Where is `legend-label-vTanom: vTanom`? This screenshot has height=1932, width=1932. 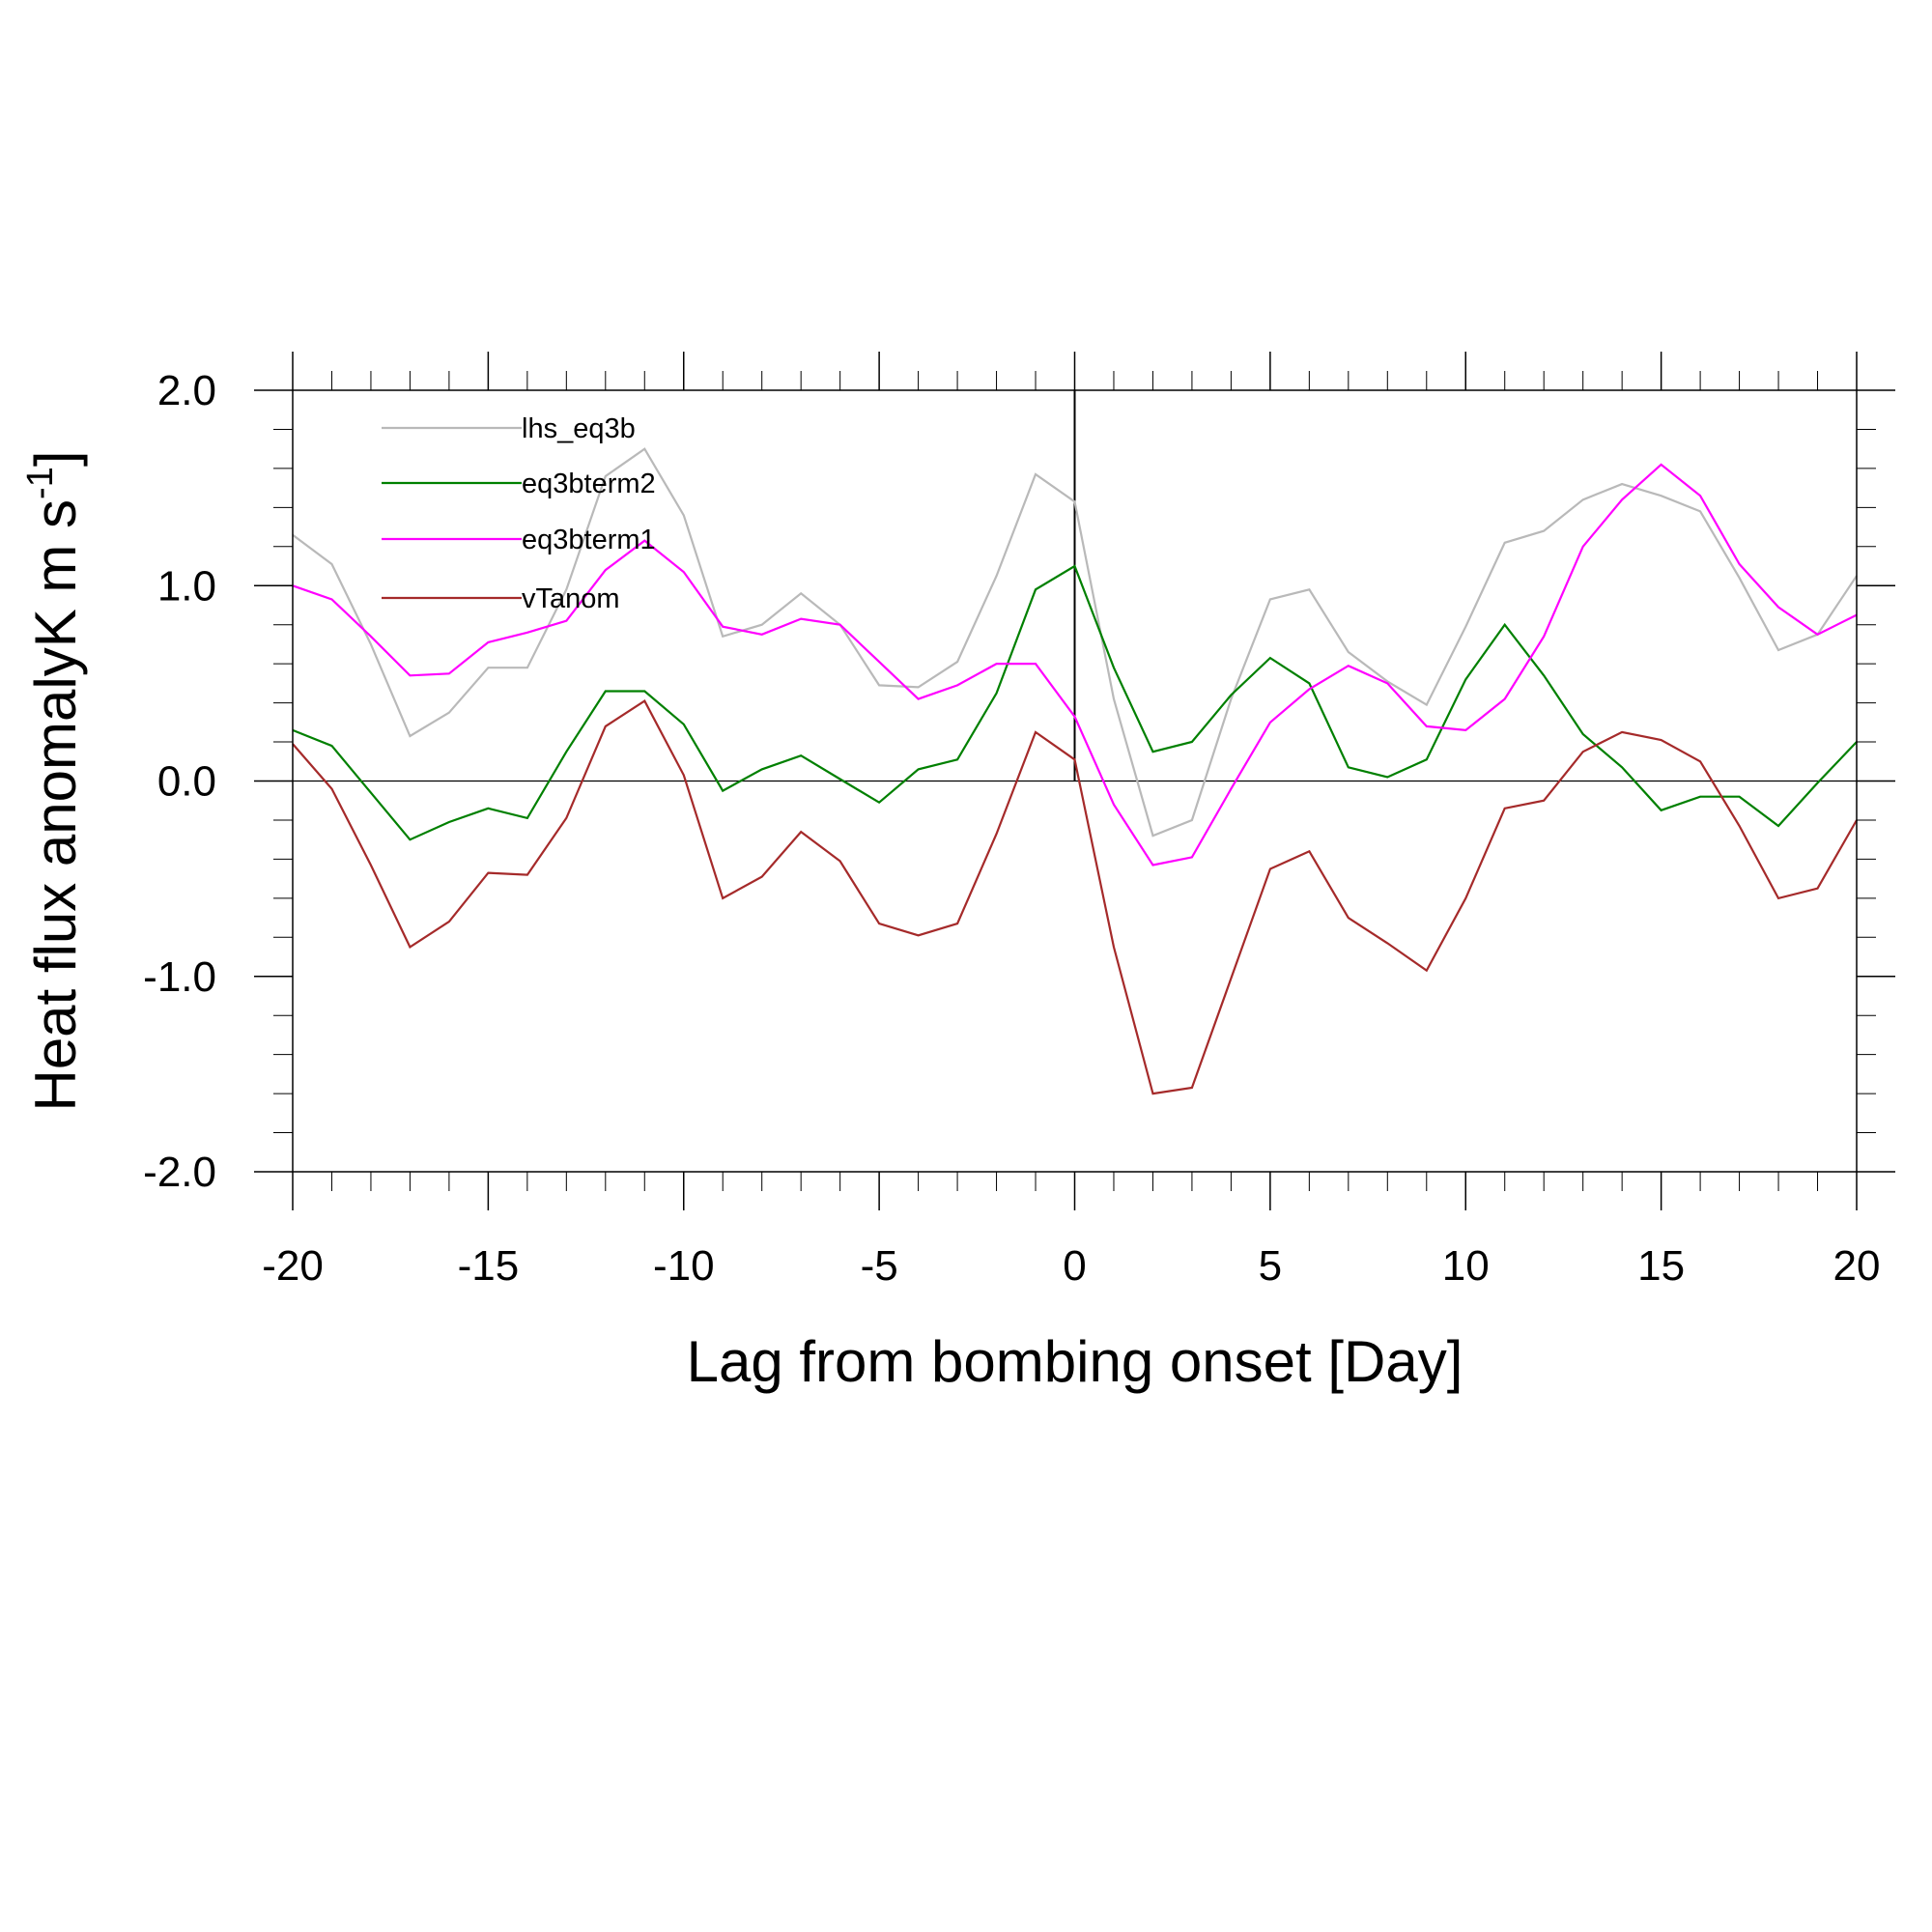 legend-label-vTanom: vTanom is located at coordinates (571, 598).